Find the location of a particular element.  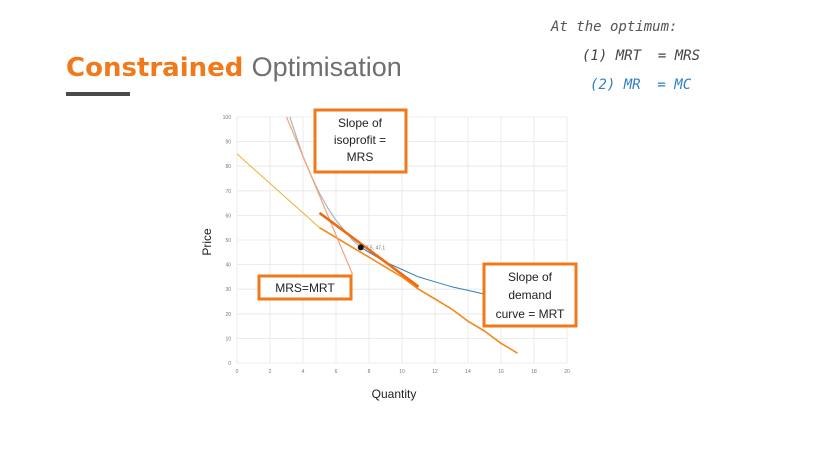

annotation-isoprofit-line-1: Slope of is located at coordinates (360, 123).